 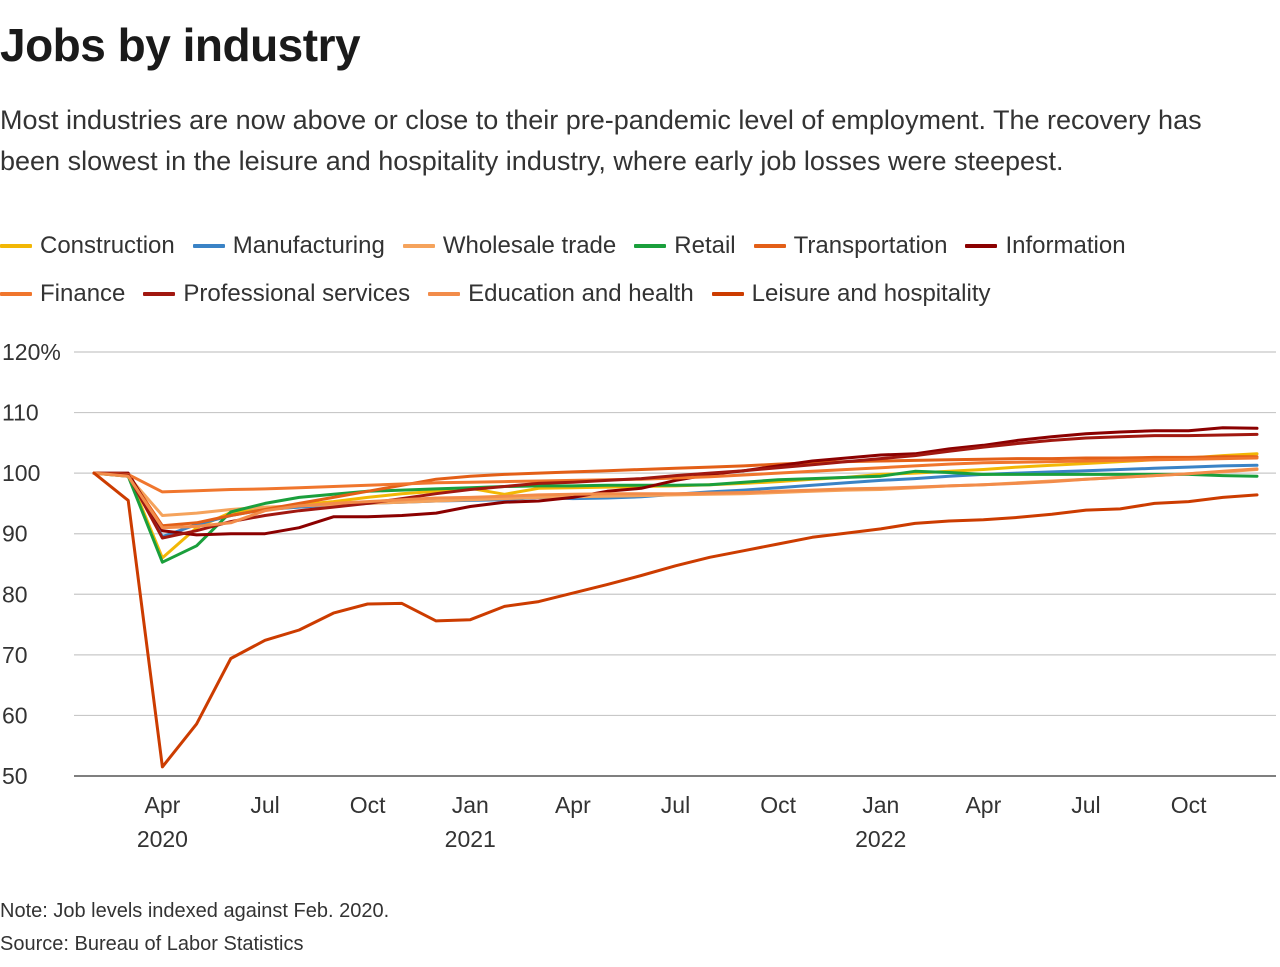 I want to click on legend-label: Leisure and hospitality, so click(x=871, y=293).